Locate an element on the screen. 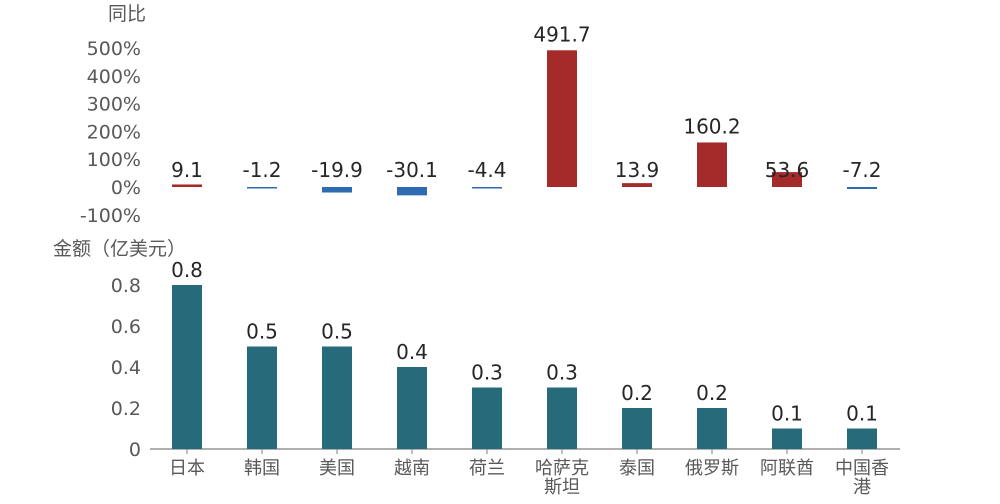 The image size is (1000, 504). top-data-label: -1.2 is located at coordinates (261, 170).